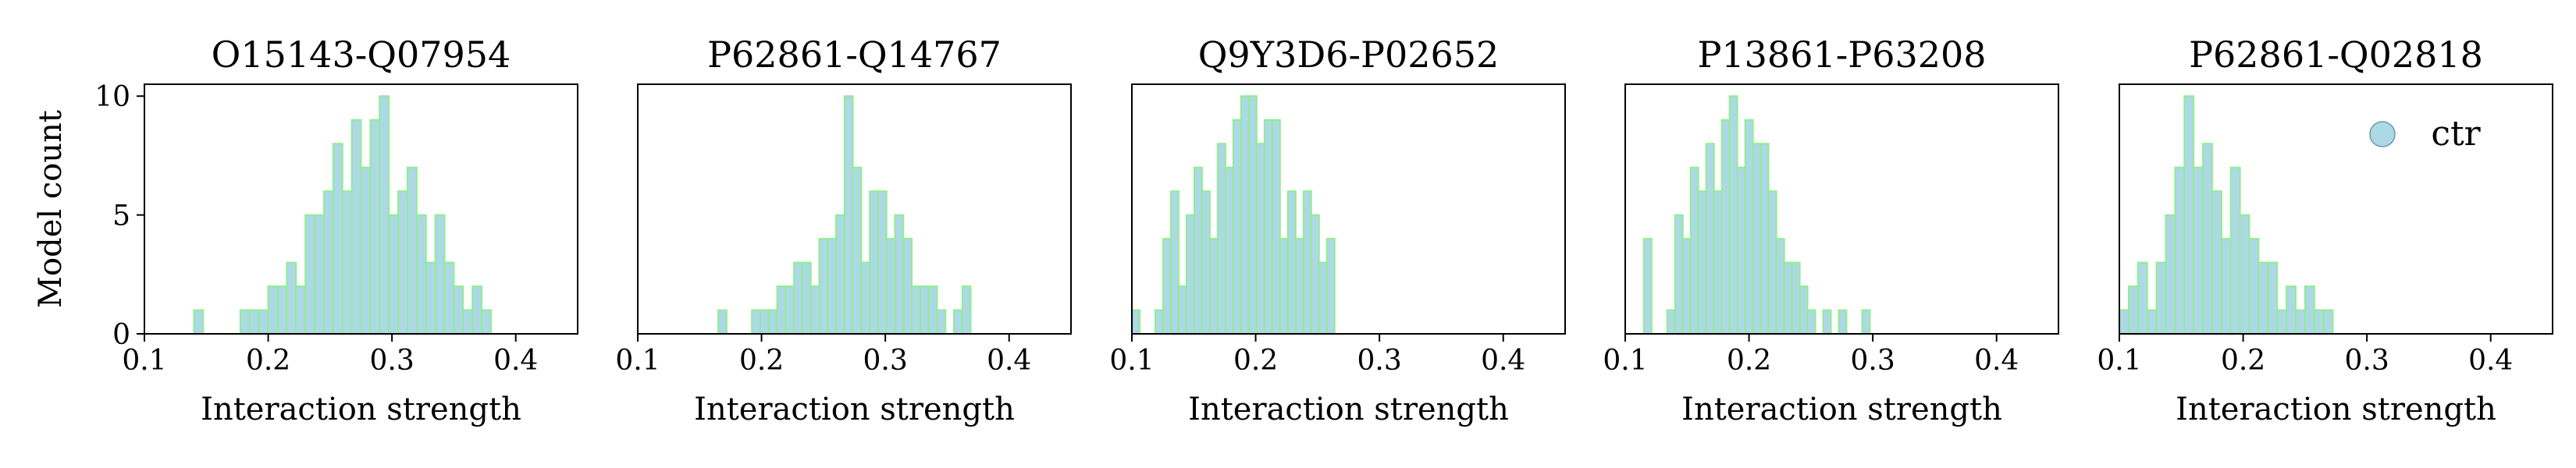 The image size is (2576, 468). What do you see at coordinates (361, 55) in the screenshot?
I see `panel-title: O15143-Q07954` at bounding box center [361, 55].